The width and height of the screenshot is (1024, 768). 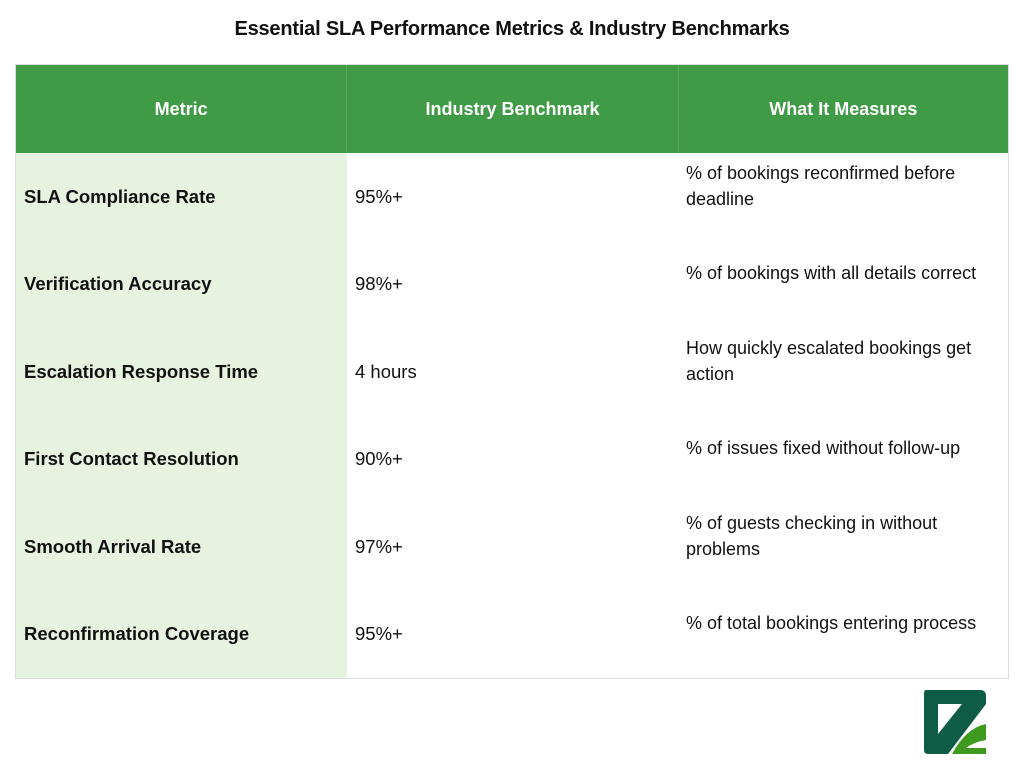 What do you see at coordinates (843, 108) in the screenshot?
I see `header-measures: What It Measures` at bounding box center [843, 108].